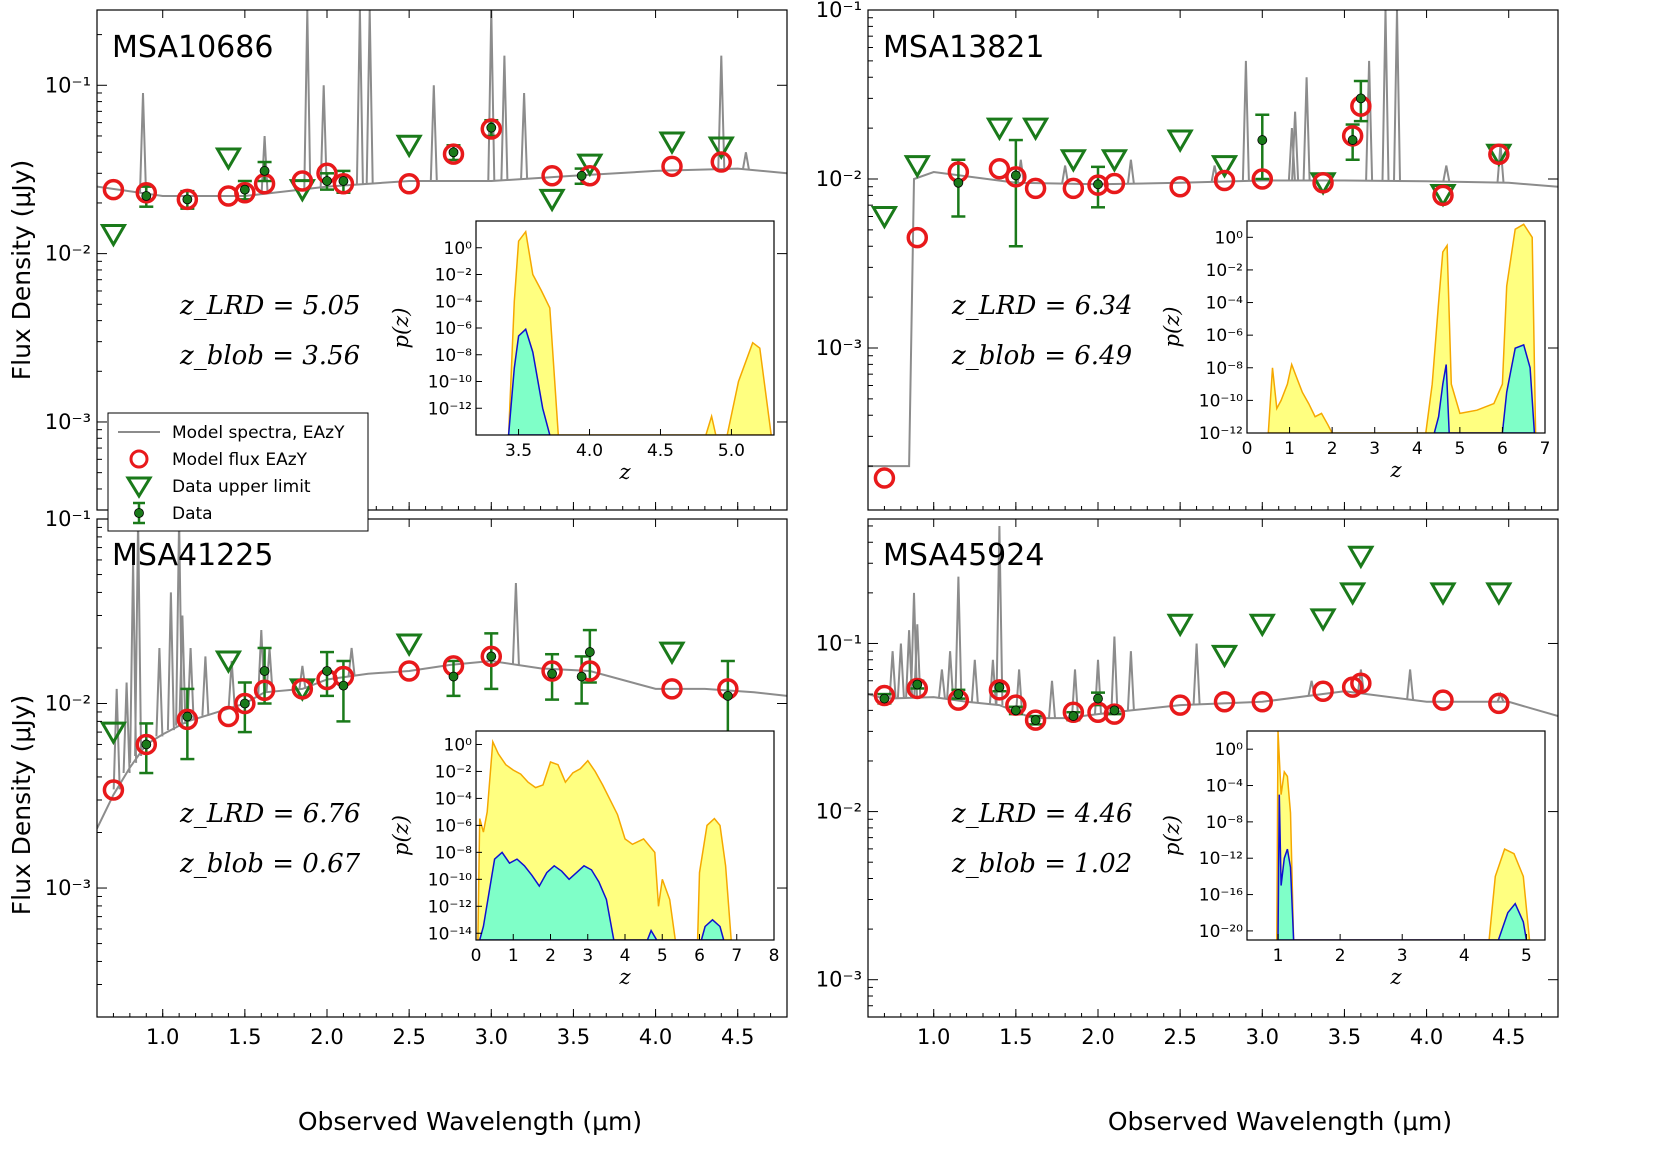 The height and width of the screenshot is (1151, 1660). I want to click on pz-y-tick-label: 10⁻²⁰, so click(1221, 932).